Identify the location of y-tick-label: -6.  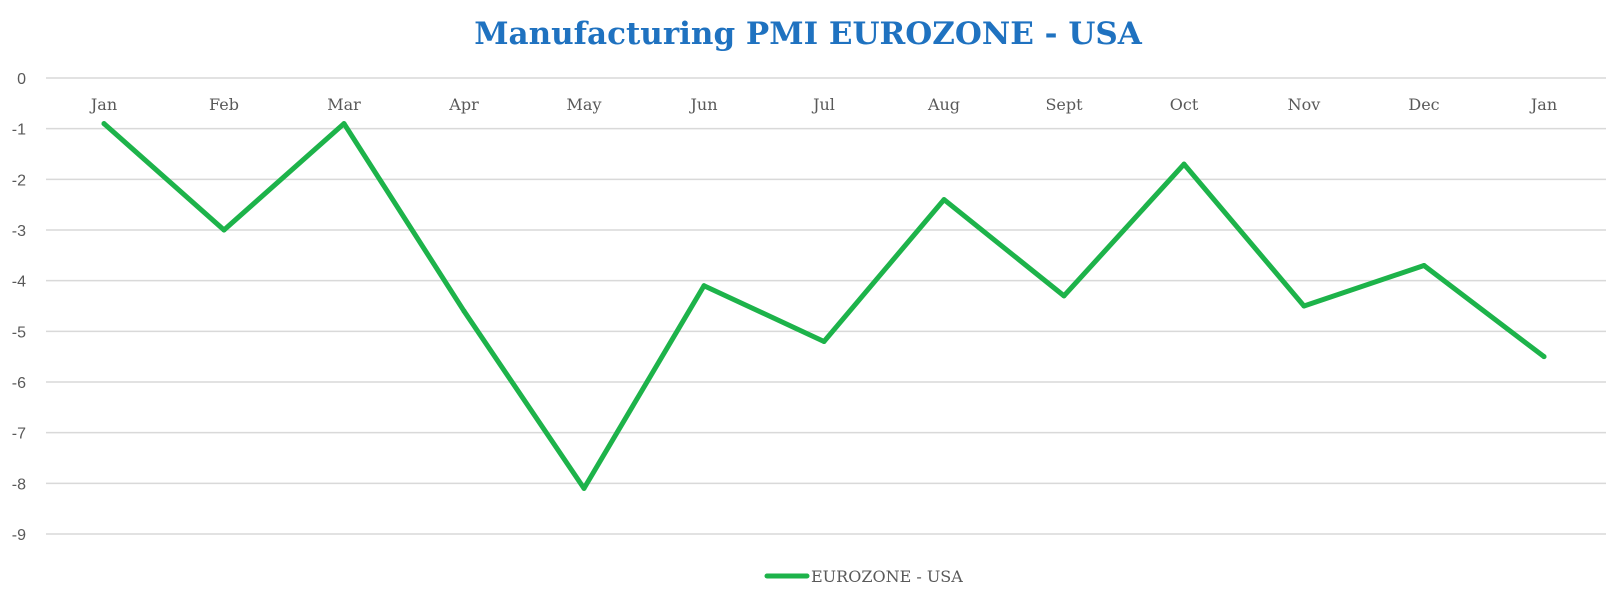
(19, 383).